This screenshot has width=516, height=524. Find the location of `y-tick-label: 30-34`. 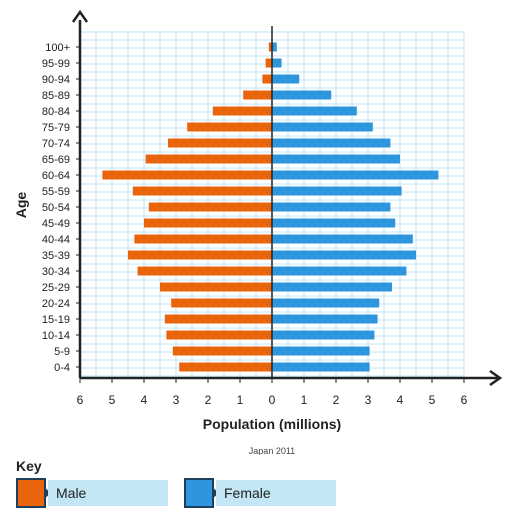

y-tick-label: 30-34 is located at coordinates (56, 272).